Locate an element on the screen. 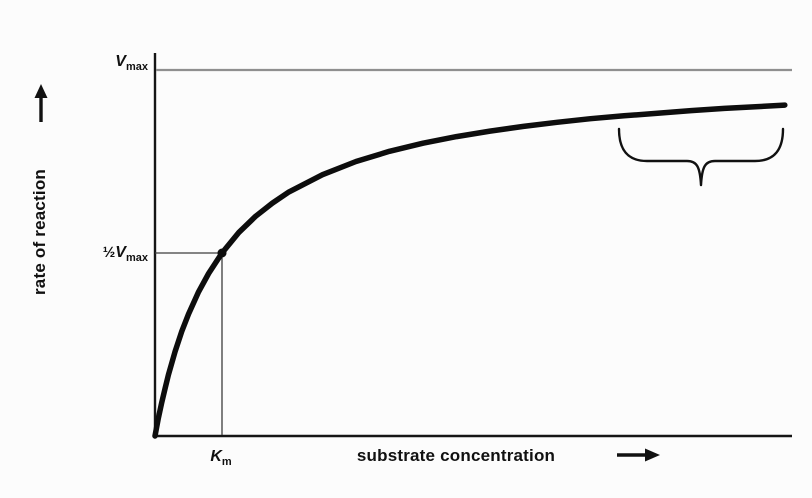 Image resolution: width=812 pixels, height=498 pixels. x-axis-arrow-icon is located at coordinates (638, 455).